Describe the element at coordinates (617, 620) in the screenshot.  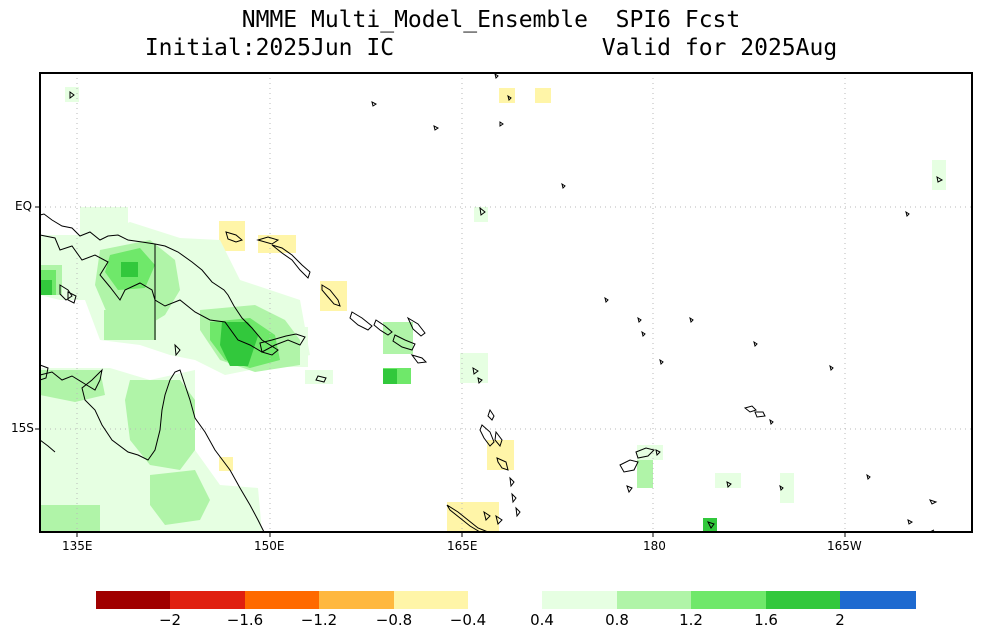
I see `colorbar-label: 0.8` at that location.